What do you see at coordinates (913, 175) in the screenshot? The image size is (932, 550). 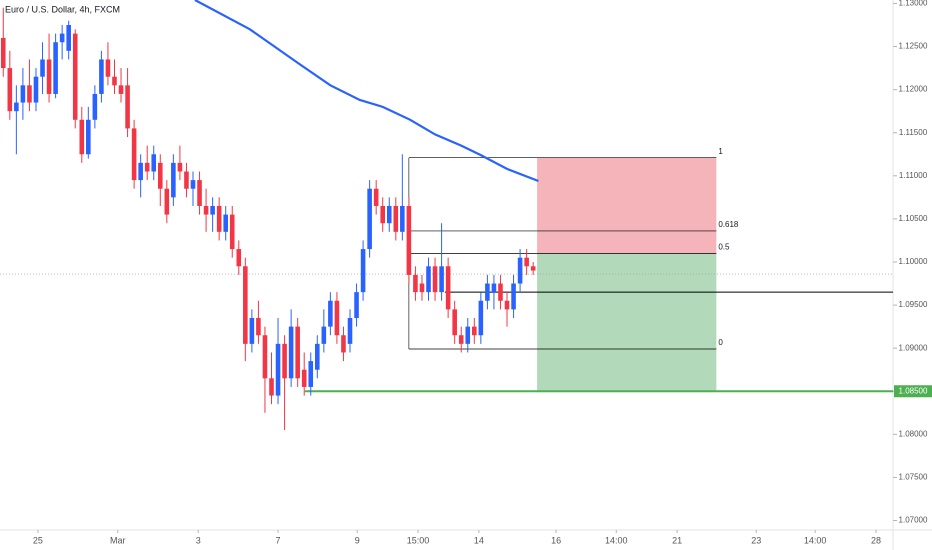 I see `y-tick-label: 1.11000` at bounding box center [913, 175].